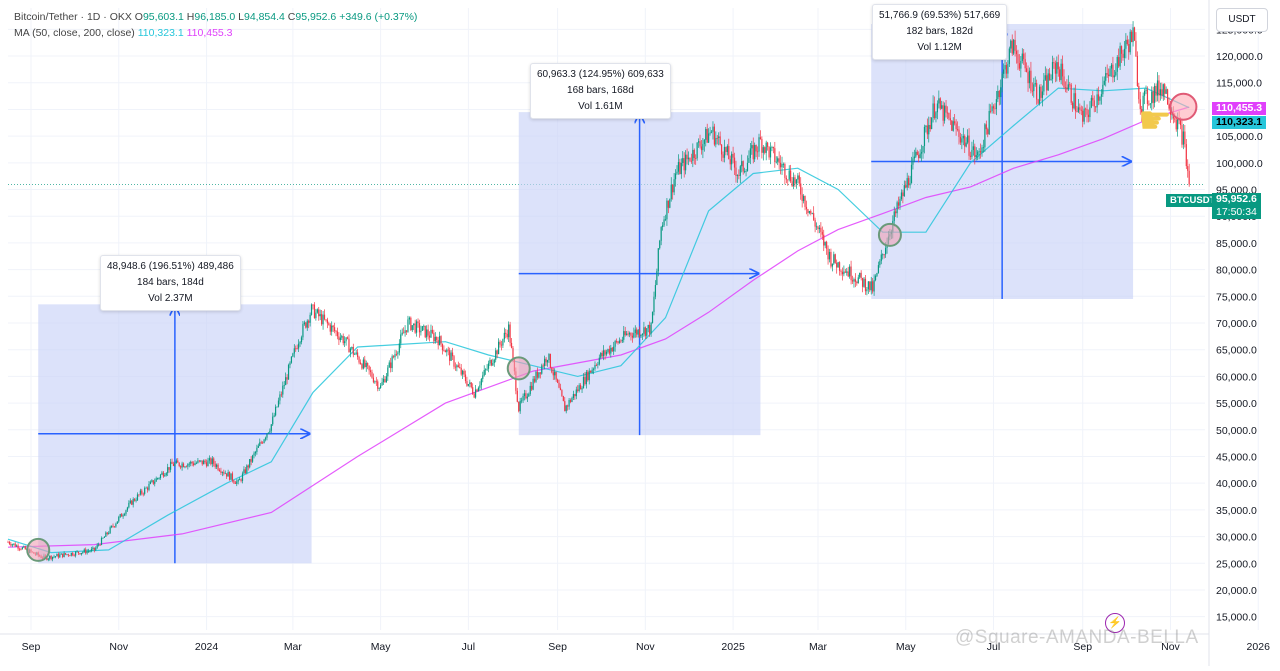  What do you see at coordinates (1242, 20) in the screenshot?
I see `currency-selector: USDT` at bounding box center [1242, 20].